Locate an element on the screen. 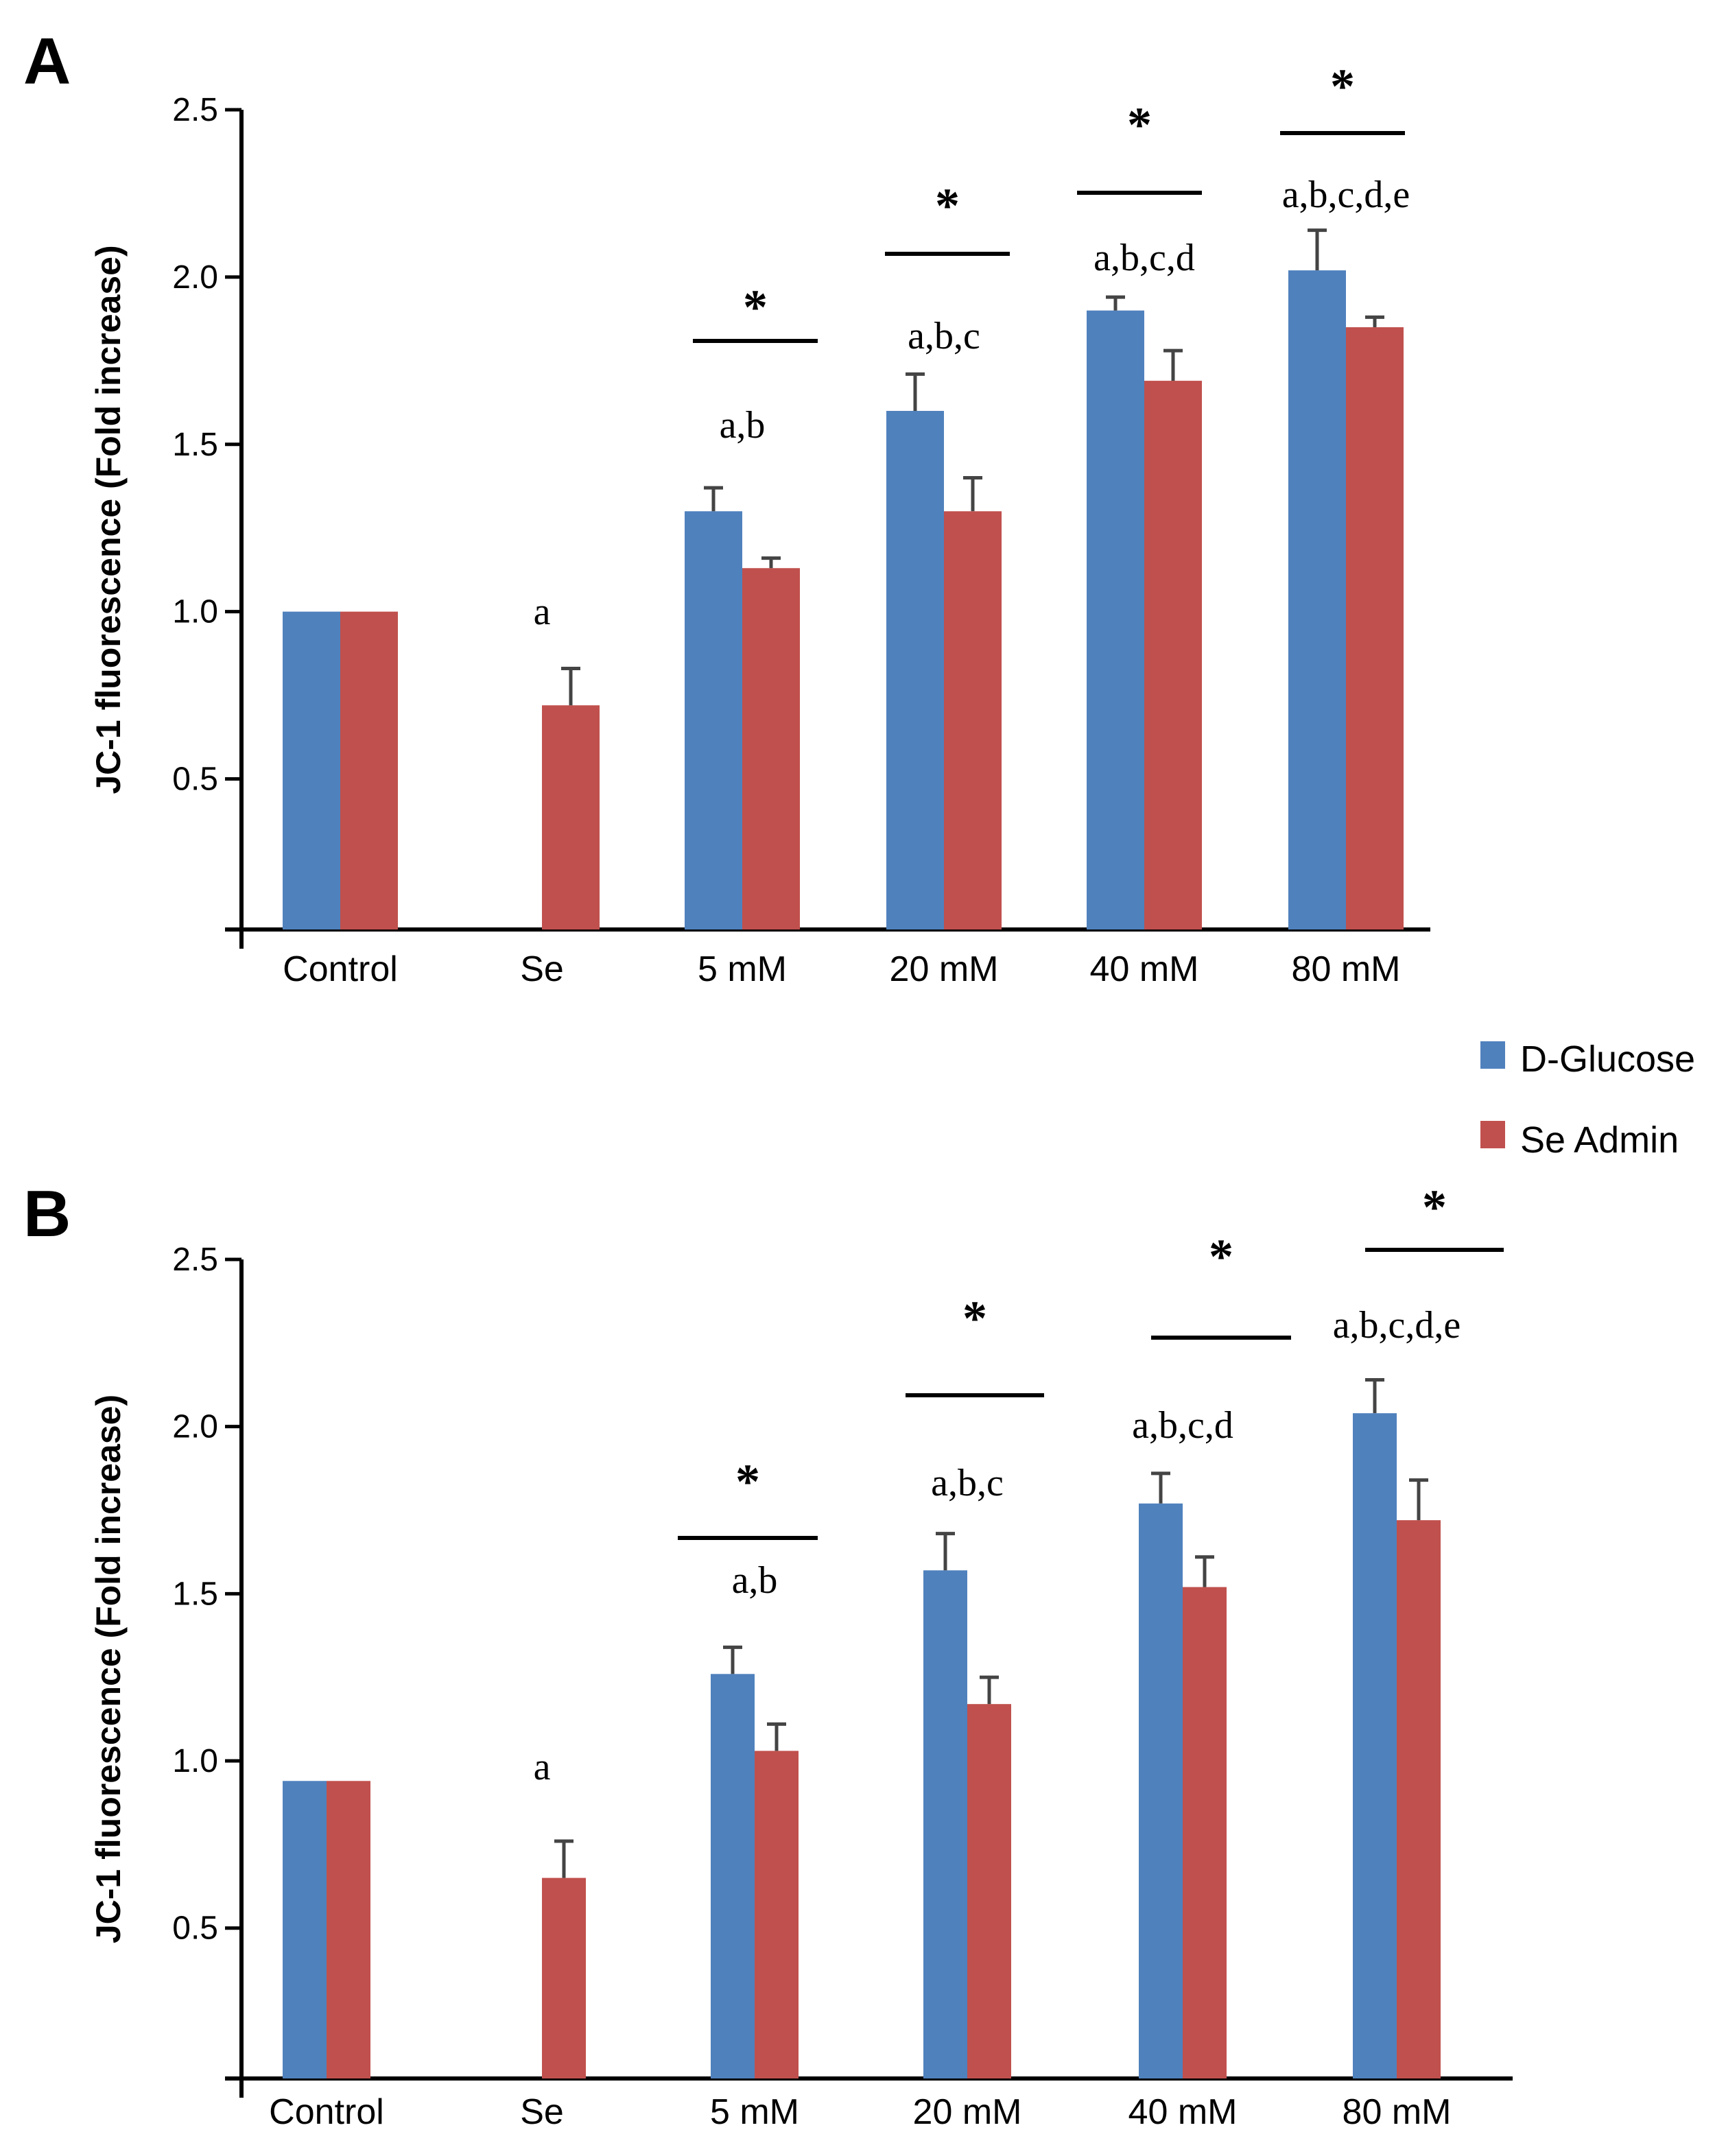 This screenshot has height=2156, width=1726. legend: D-Glucose Se Admin is located at coordinates (1587, 1100).